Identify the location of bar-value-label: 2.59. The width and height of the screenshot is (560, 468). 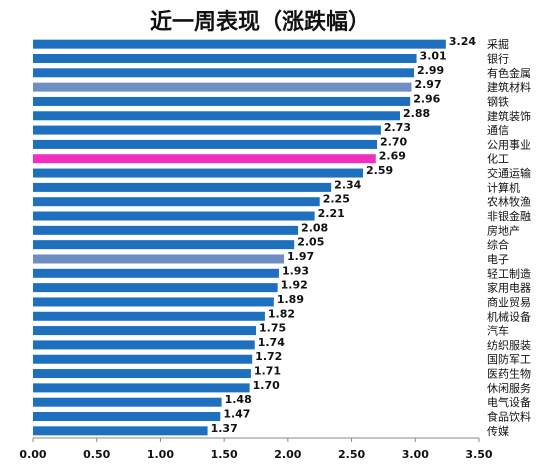
(379, 170).